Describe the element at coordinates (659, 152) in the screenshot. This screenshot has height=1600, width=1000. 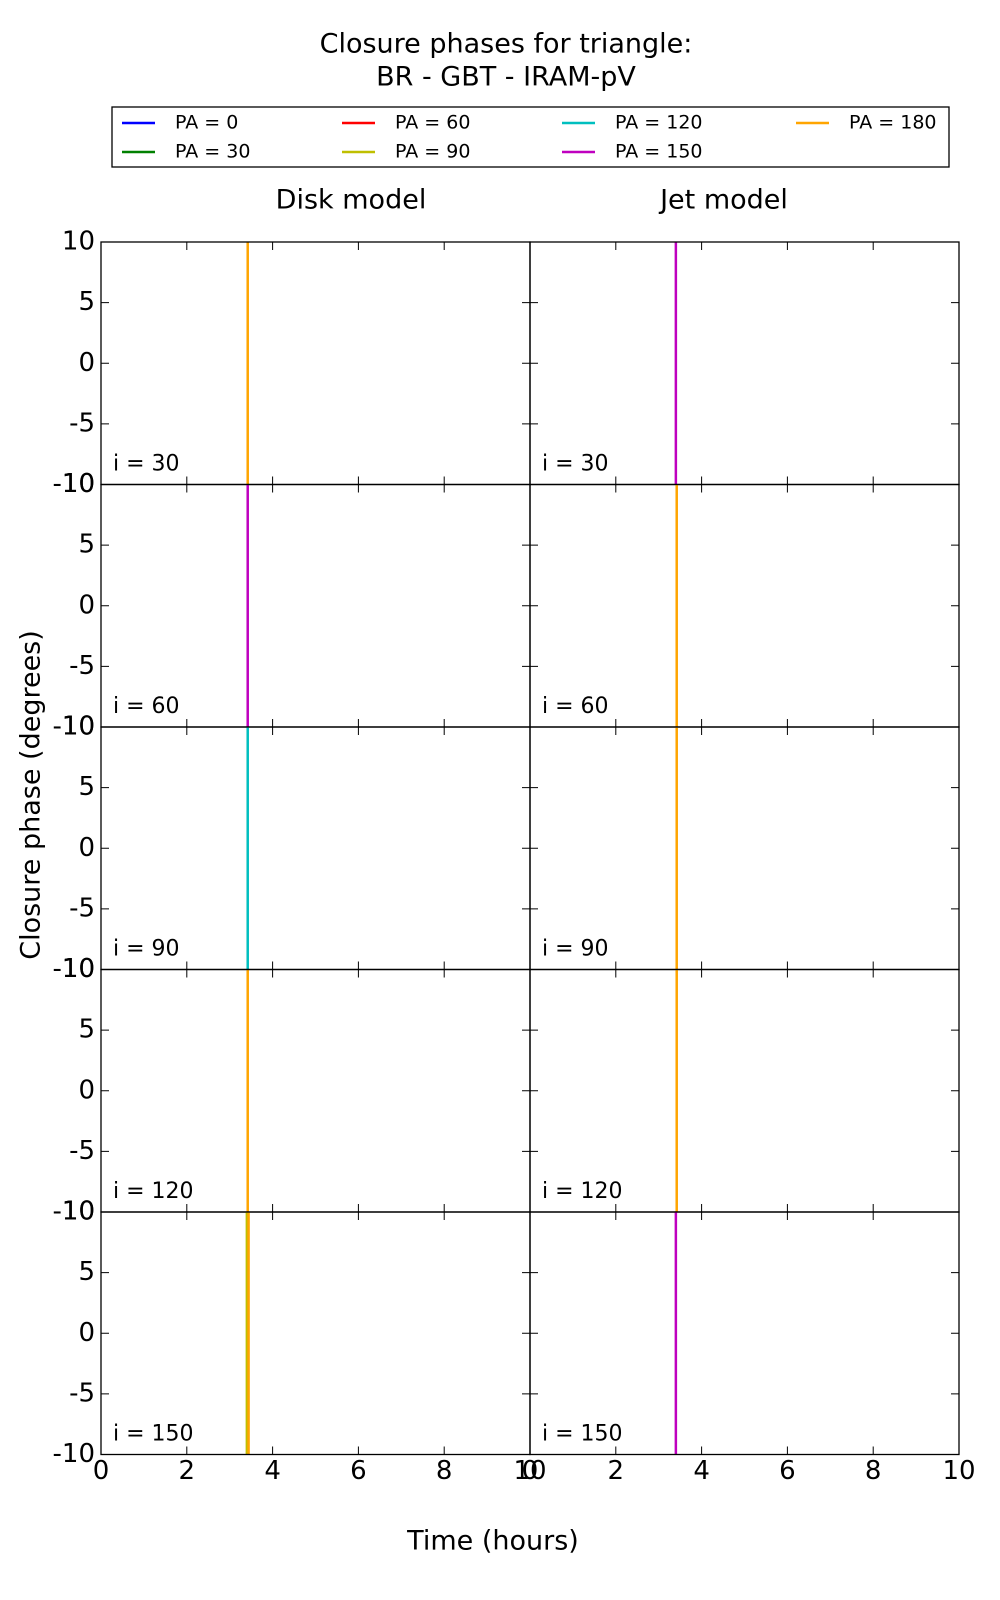
I see `legend-label: PA = 150` at that location.